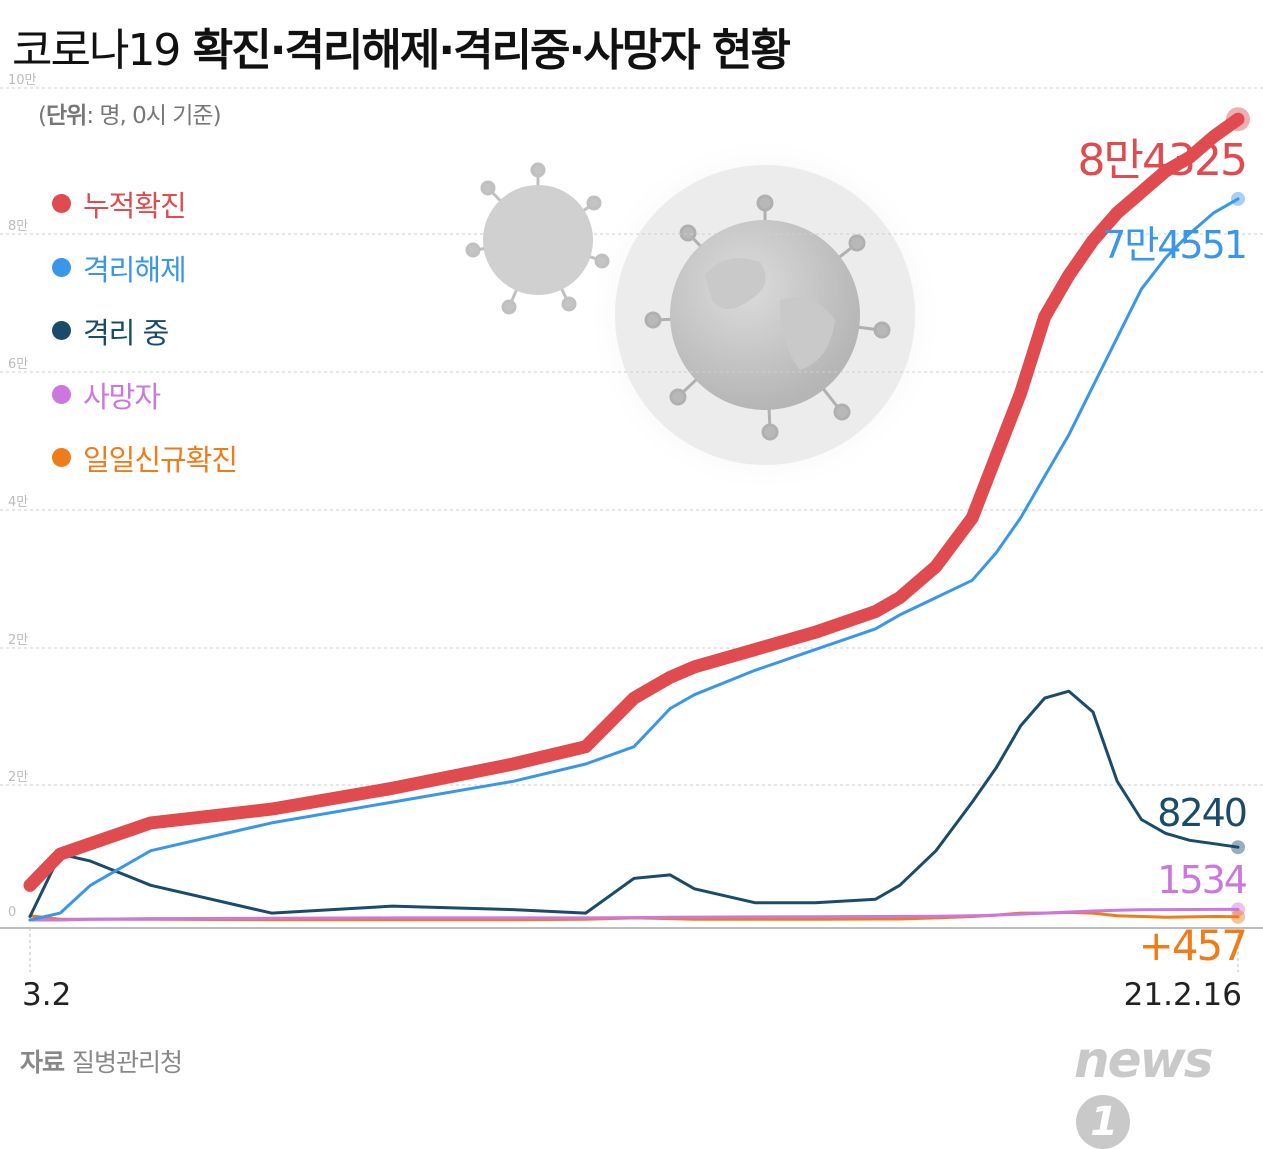 The image size is (1263, 1149). Describe the element at coordinates (66, 116) in the screenshot. I see `unit-label: 단위` at that location.